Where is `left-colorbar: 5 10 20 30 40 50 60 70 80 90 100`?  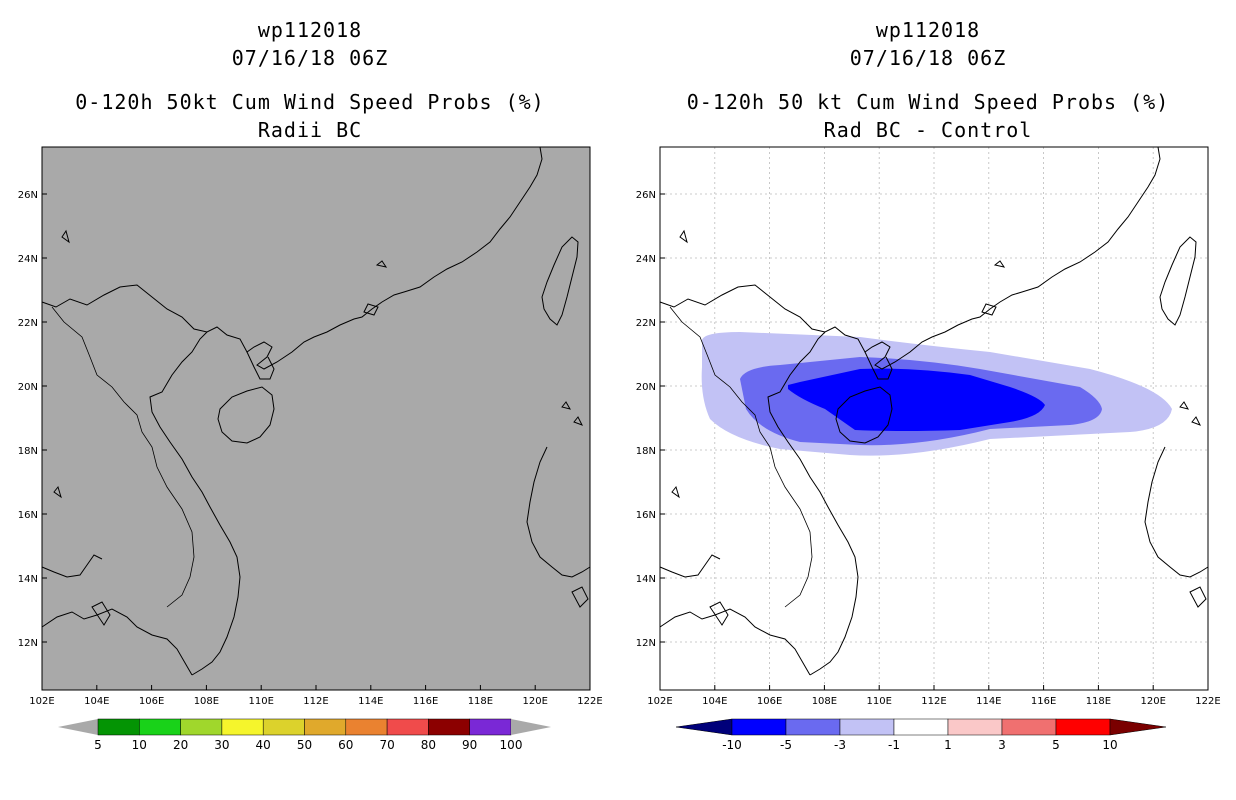
left-colorbar: 5 10 20 30 40 50 60 70 80 90 100 is located at coordinates (304, 735).